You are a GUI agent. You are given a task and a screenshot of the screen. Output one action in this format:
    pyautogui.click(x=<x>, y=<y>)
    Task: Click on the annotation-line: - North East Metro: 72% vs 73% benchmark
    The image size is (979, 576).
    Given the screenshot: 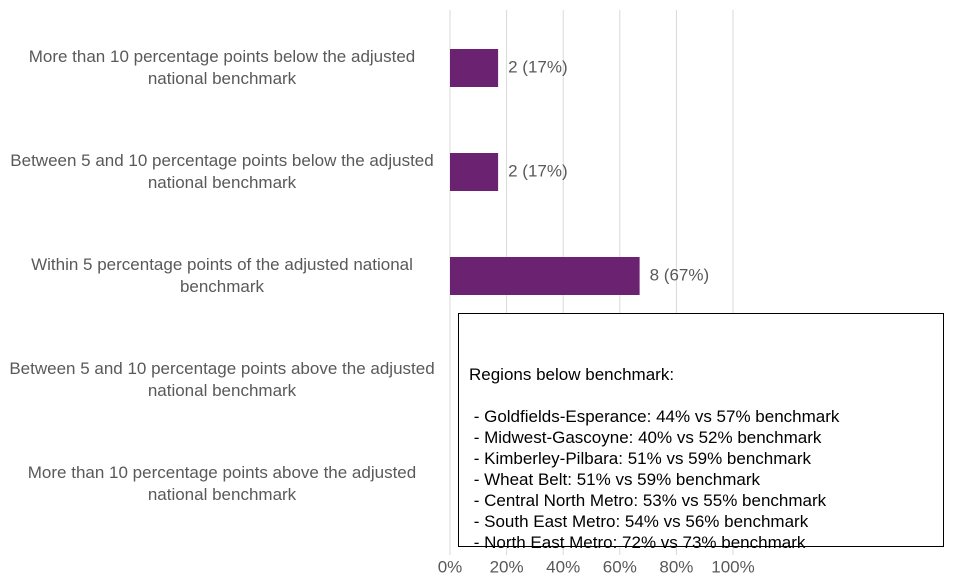 What is the action you would take?
    pyautogui.click(x=637, y=542)
    